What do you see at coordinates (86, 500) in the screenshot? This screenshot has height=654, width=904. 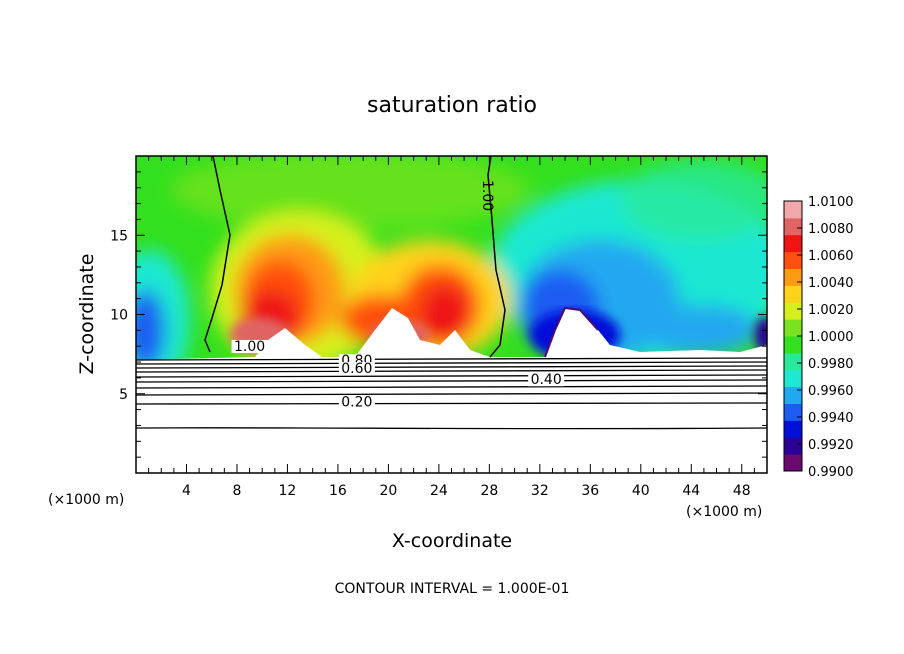 I see `x-unit-left: (×1000 m)` at bounding box center [86, 500].